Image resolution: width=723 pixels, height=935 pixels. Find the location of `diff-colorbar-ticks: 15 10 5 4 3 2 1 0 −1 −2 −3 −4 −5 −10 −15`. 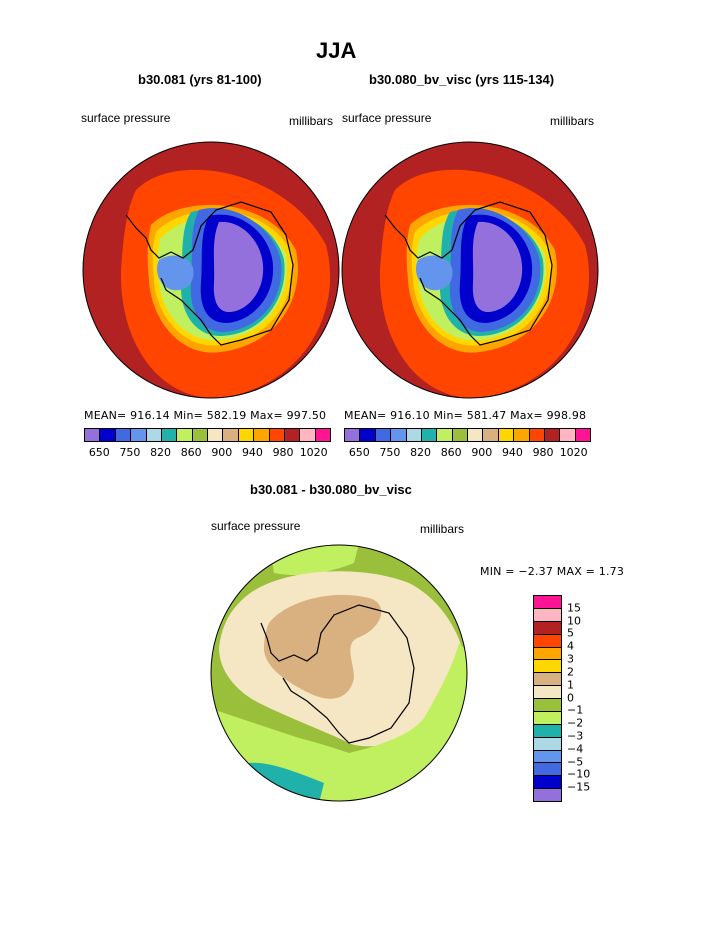

diff-colorbar-ticks: 15 10 5 4 3 2 1 0 −1 −2 −3 −4 −5 −10 −15 is located at coordinates (587, 697).